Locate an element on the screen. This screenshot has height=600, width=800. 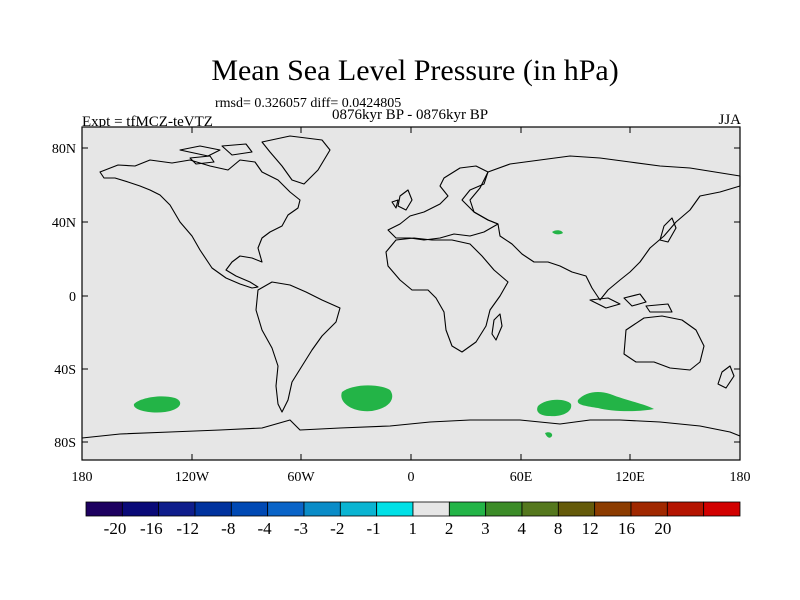
lat-label: 80N is located at coordinates (64, 149).